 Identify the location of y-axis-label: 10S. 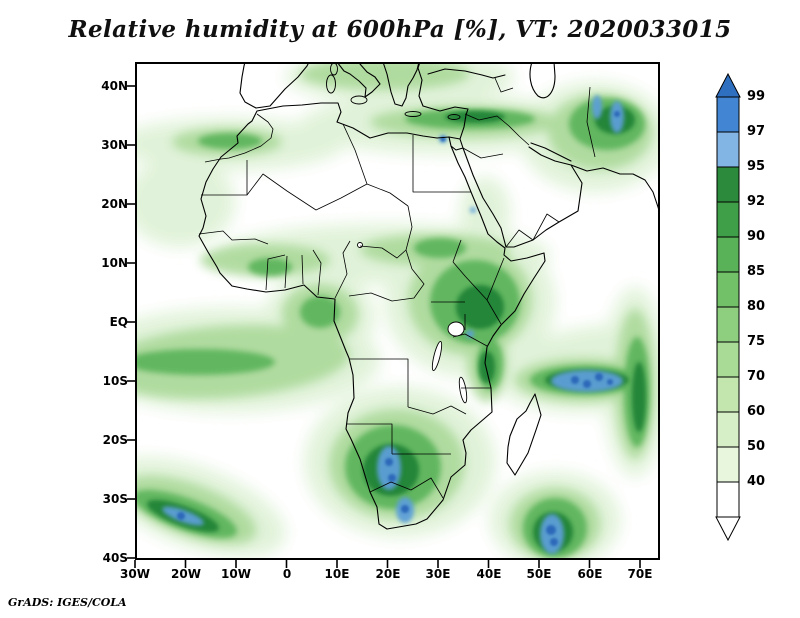
(115, 381).